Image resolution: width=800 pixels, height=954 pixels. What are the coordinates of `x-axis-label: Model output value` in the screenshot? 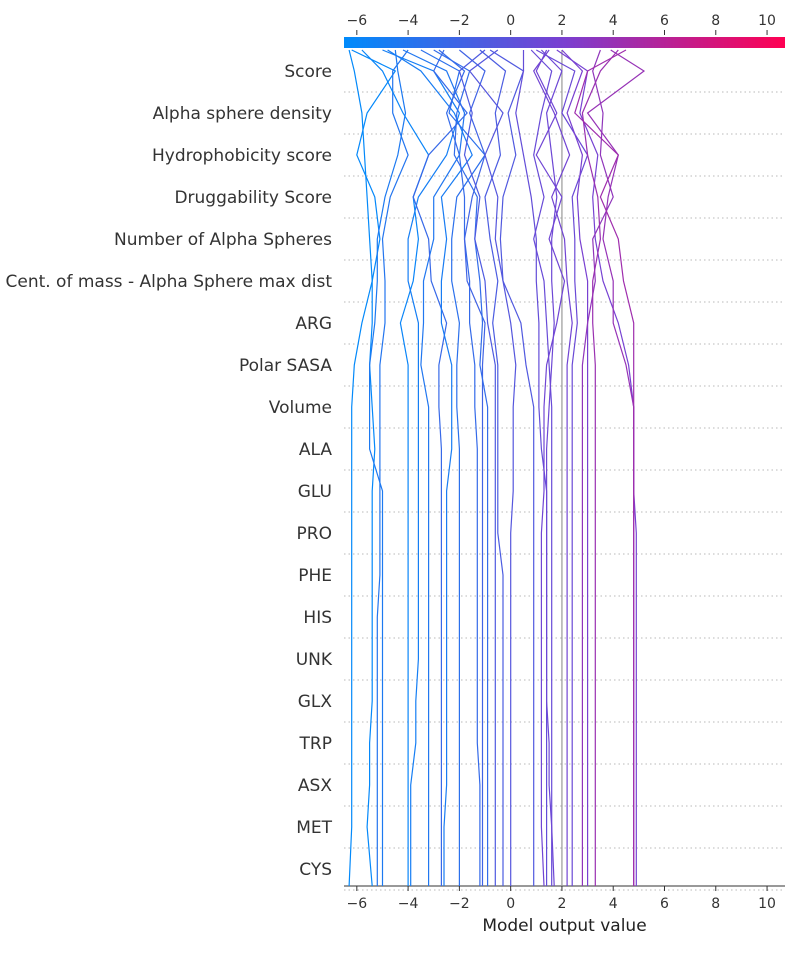 It's located at (564, 926).